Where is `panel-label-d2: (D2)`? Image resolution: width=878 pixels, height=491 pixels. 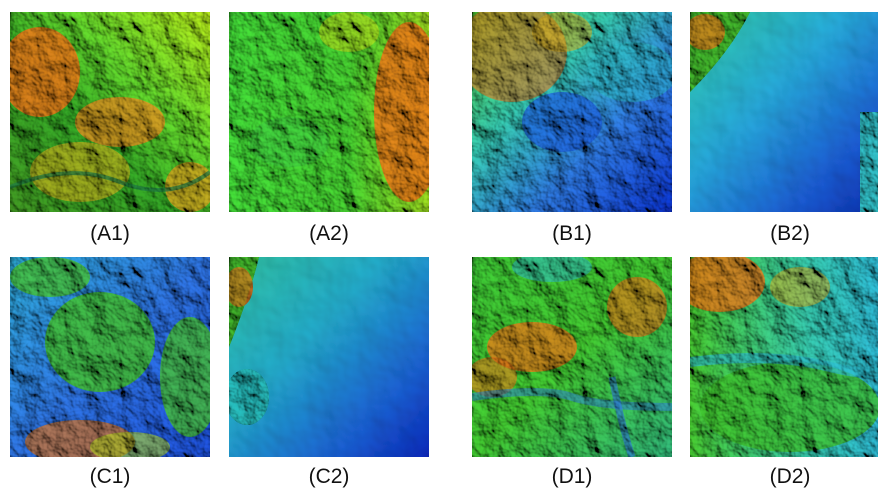
panel-label-d2: (D2) is located at coordinates (790, 476).